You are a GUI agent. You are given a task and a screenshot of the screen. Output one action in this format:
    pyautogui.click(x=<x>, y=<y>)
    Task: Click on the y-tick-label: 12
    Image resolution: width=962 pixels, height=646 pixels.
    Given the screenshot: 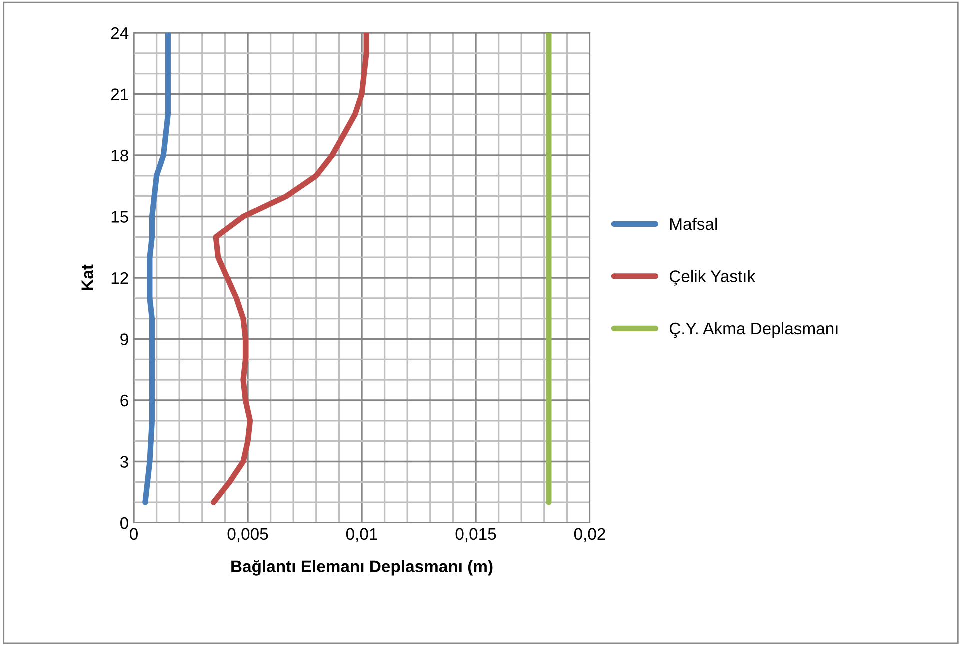 What is the action you would take?
    pyautogui.click(x=120, y=278)
    